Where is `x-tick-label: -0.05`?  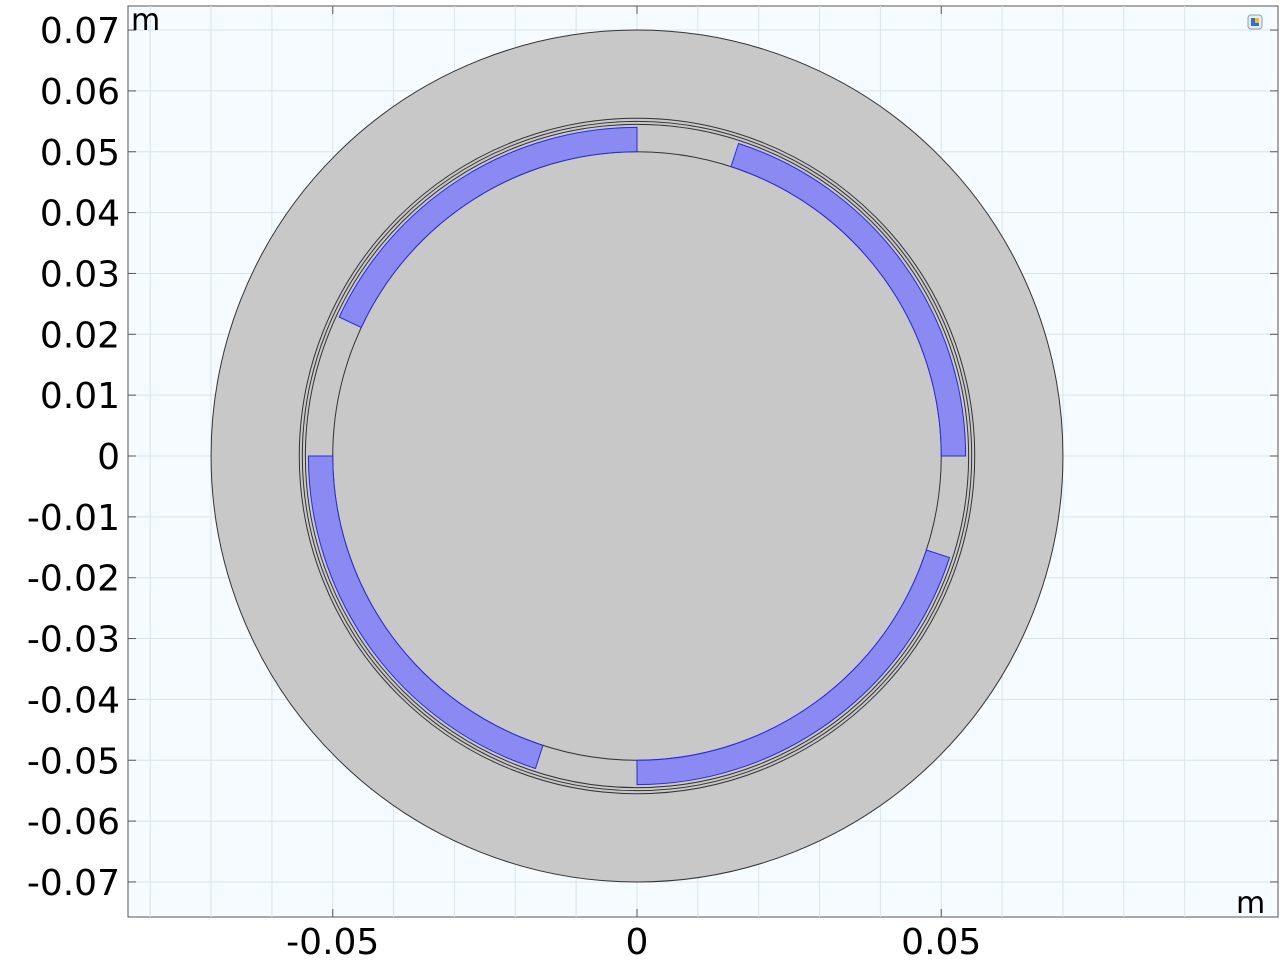 x-tick-label: -0.05 is located at coordinates (332, 941).